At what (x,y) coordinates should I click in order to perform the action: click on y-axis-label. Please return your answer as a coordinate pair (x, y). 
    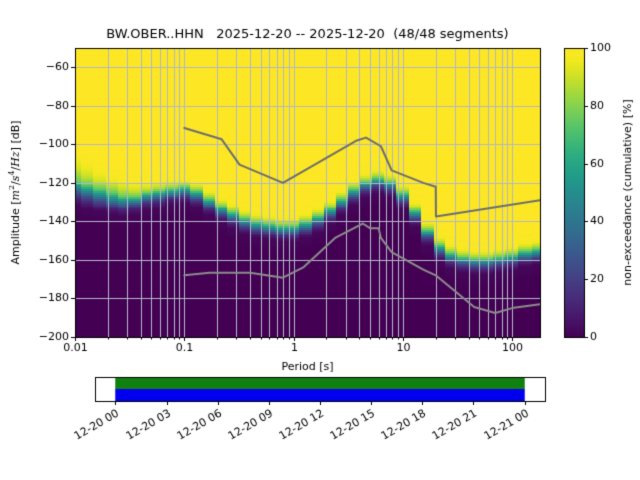
    Looking at the image, I should click on (11, 195).